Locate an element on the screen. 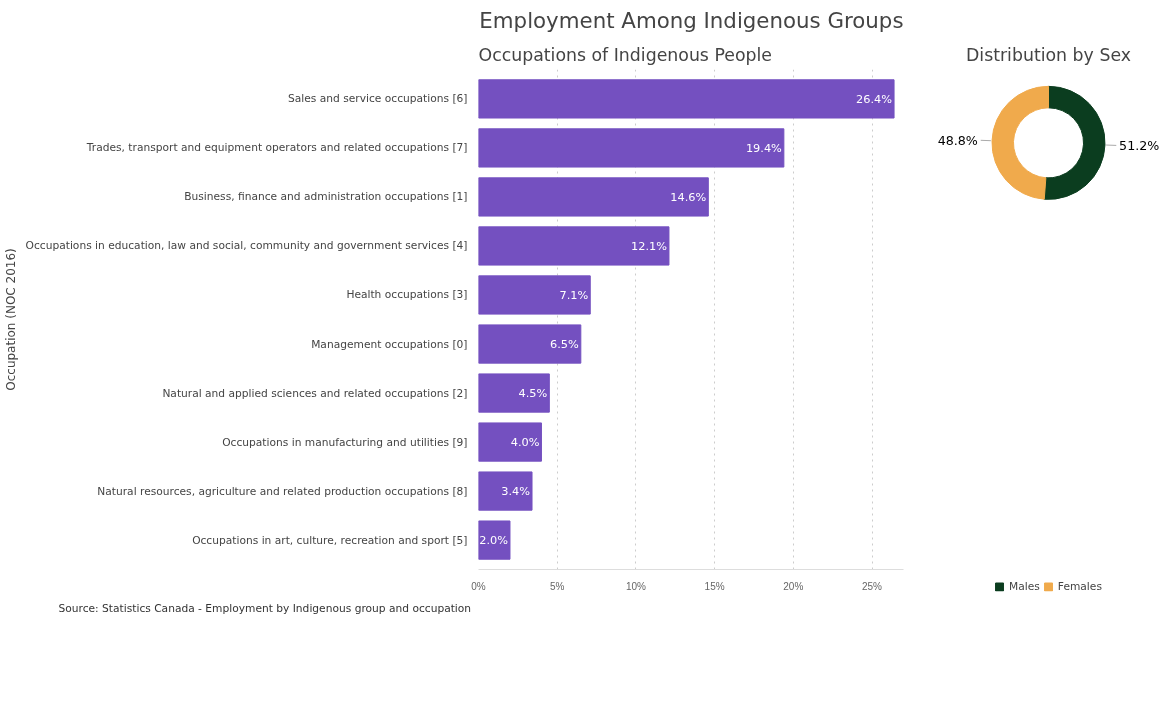  y-tick-label: Occupations in education, law and social, community and government services [4] is located at coordinates (246, 246).